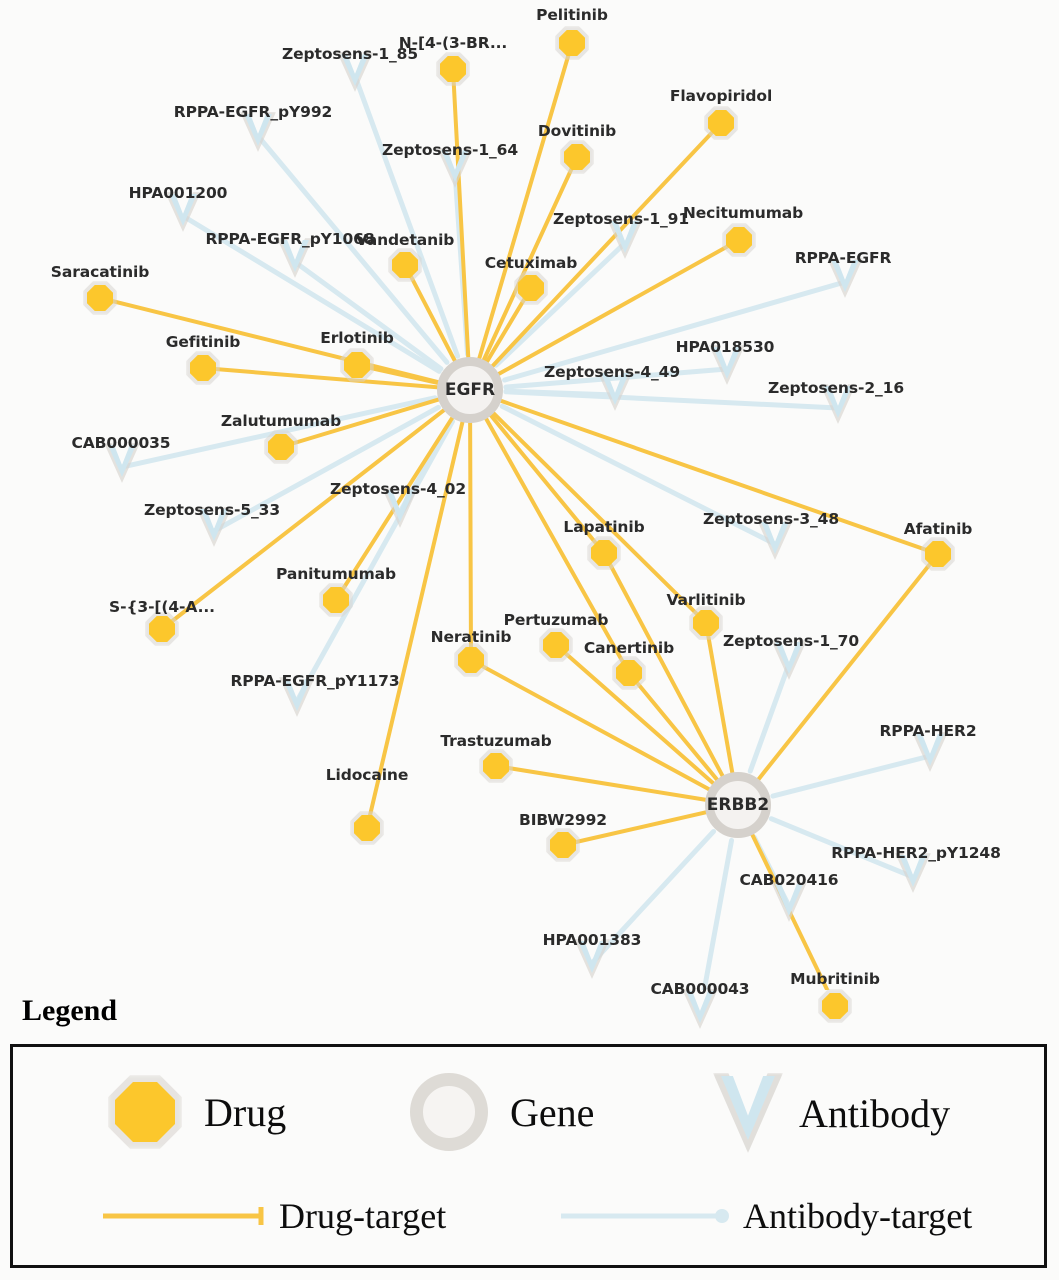 The height and width of the screenshot is (1280, 1059). I want to click on legend-node-drug: Drug, so click(197, 1112).